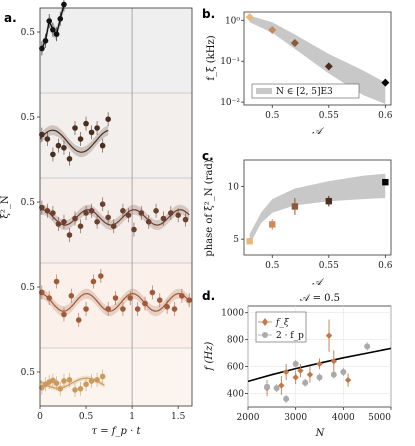 Image resolution: width=415 pixels, height=446 pixels. Describe the element at coordinates (236, 240) in the screenshot. I see `panel-c-ytick-label: 5` at that location.